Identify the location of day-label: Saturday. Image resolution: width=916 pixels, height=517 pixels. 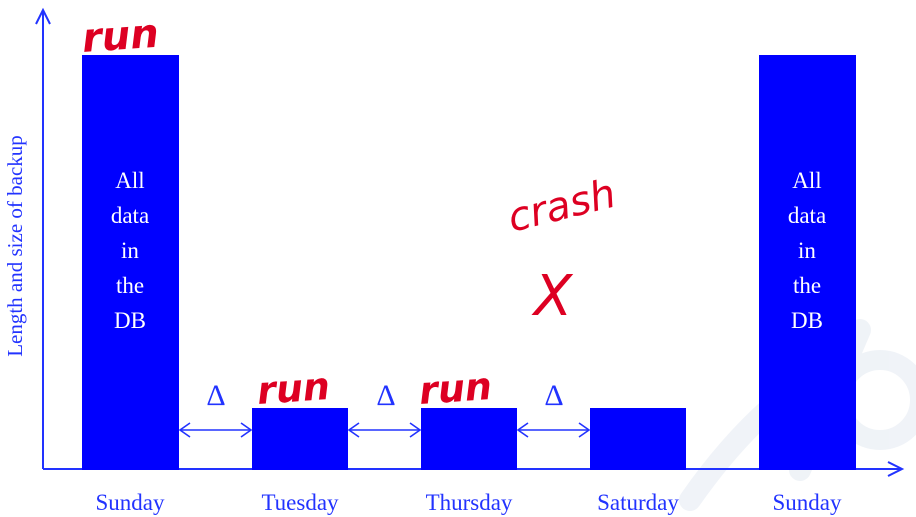
(638, 502).